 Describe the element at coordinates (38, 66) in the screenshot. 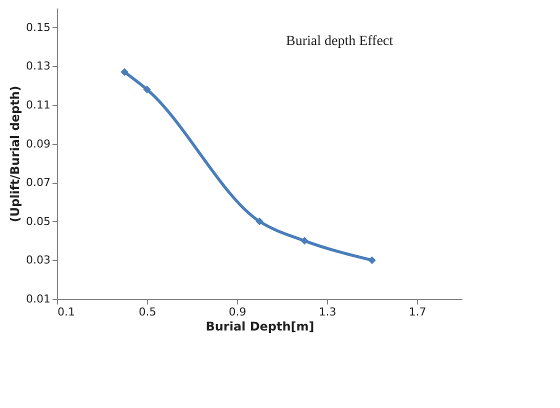

I see `y-tick-label: 0.13` at that location.